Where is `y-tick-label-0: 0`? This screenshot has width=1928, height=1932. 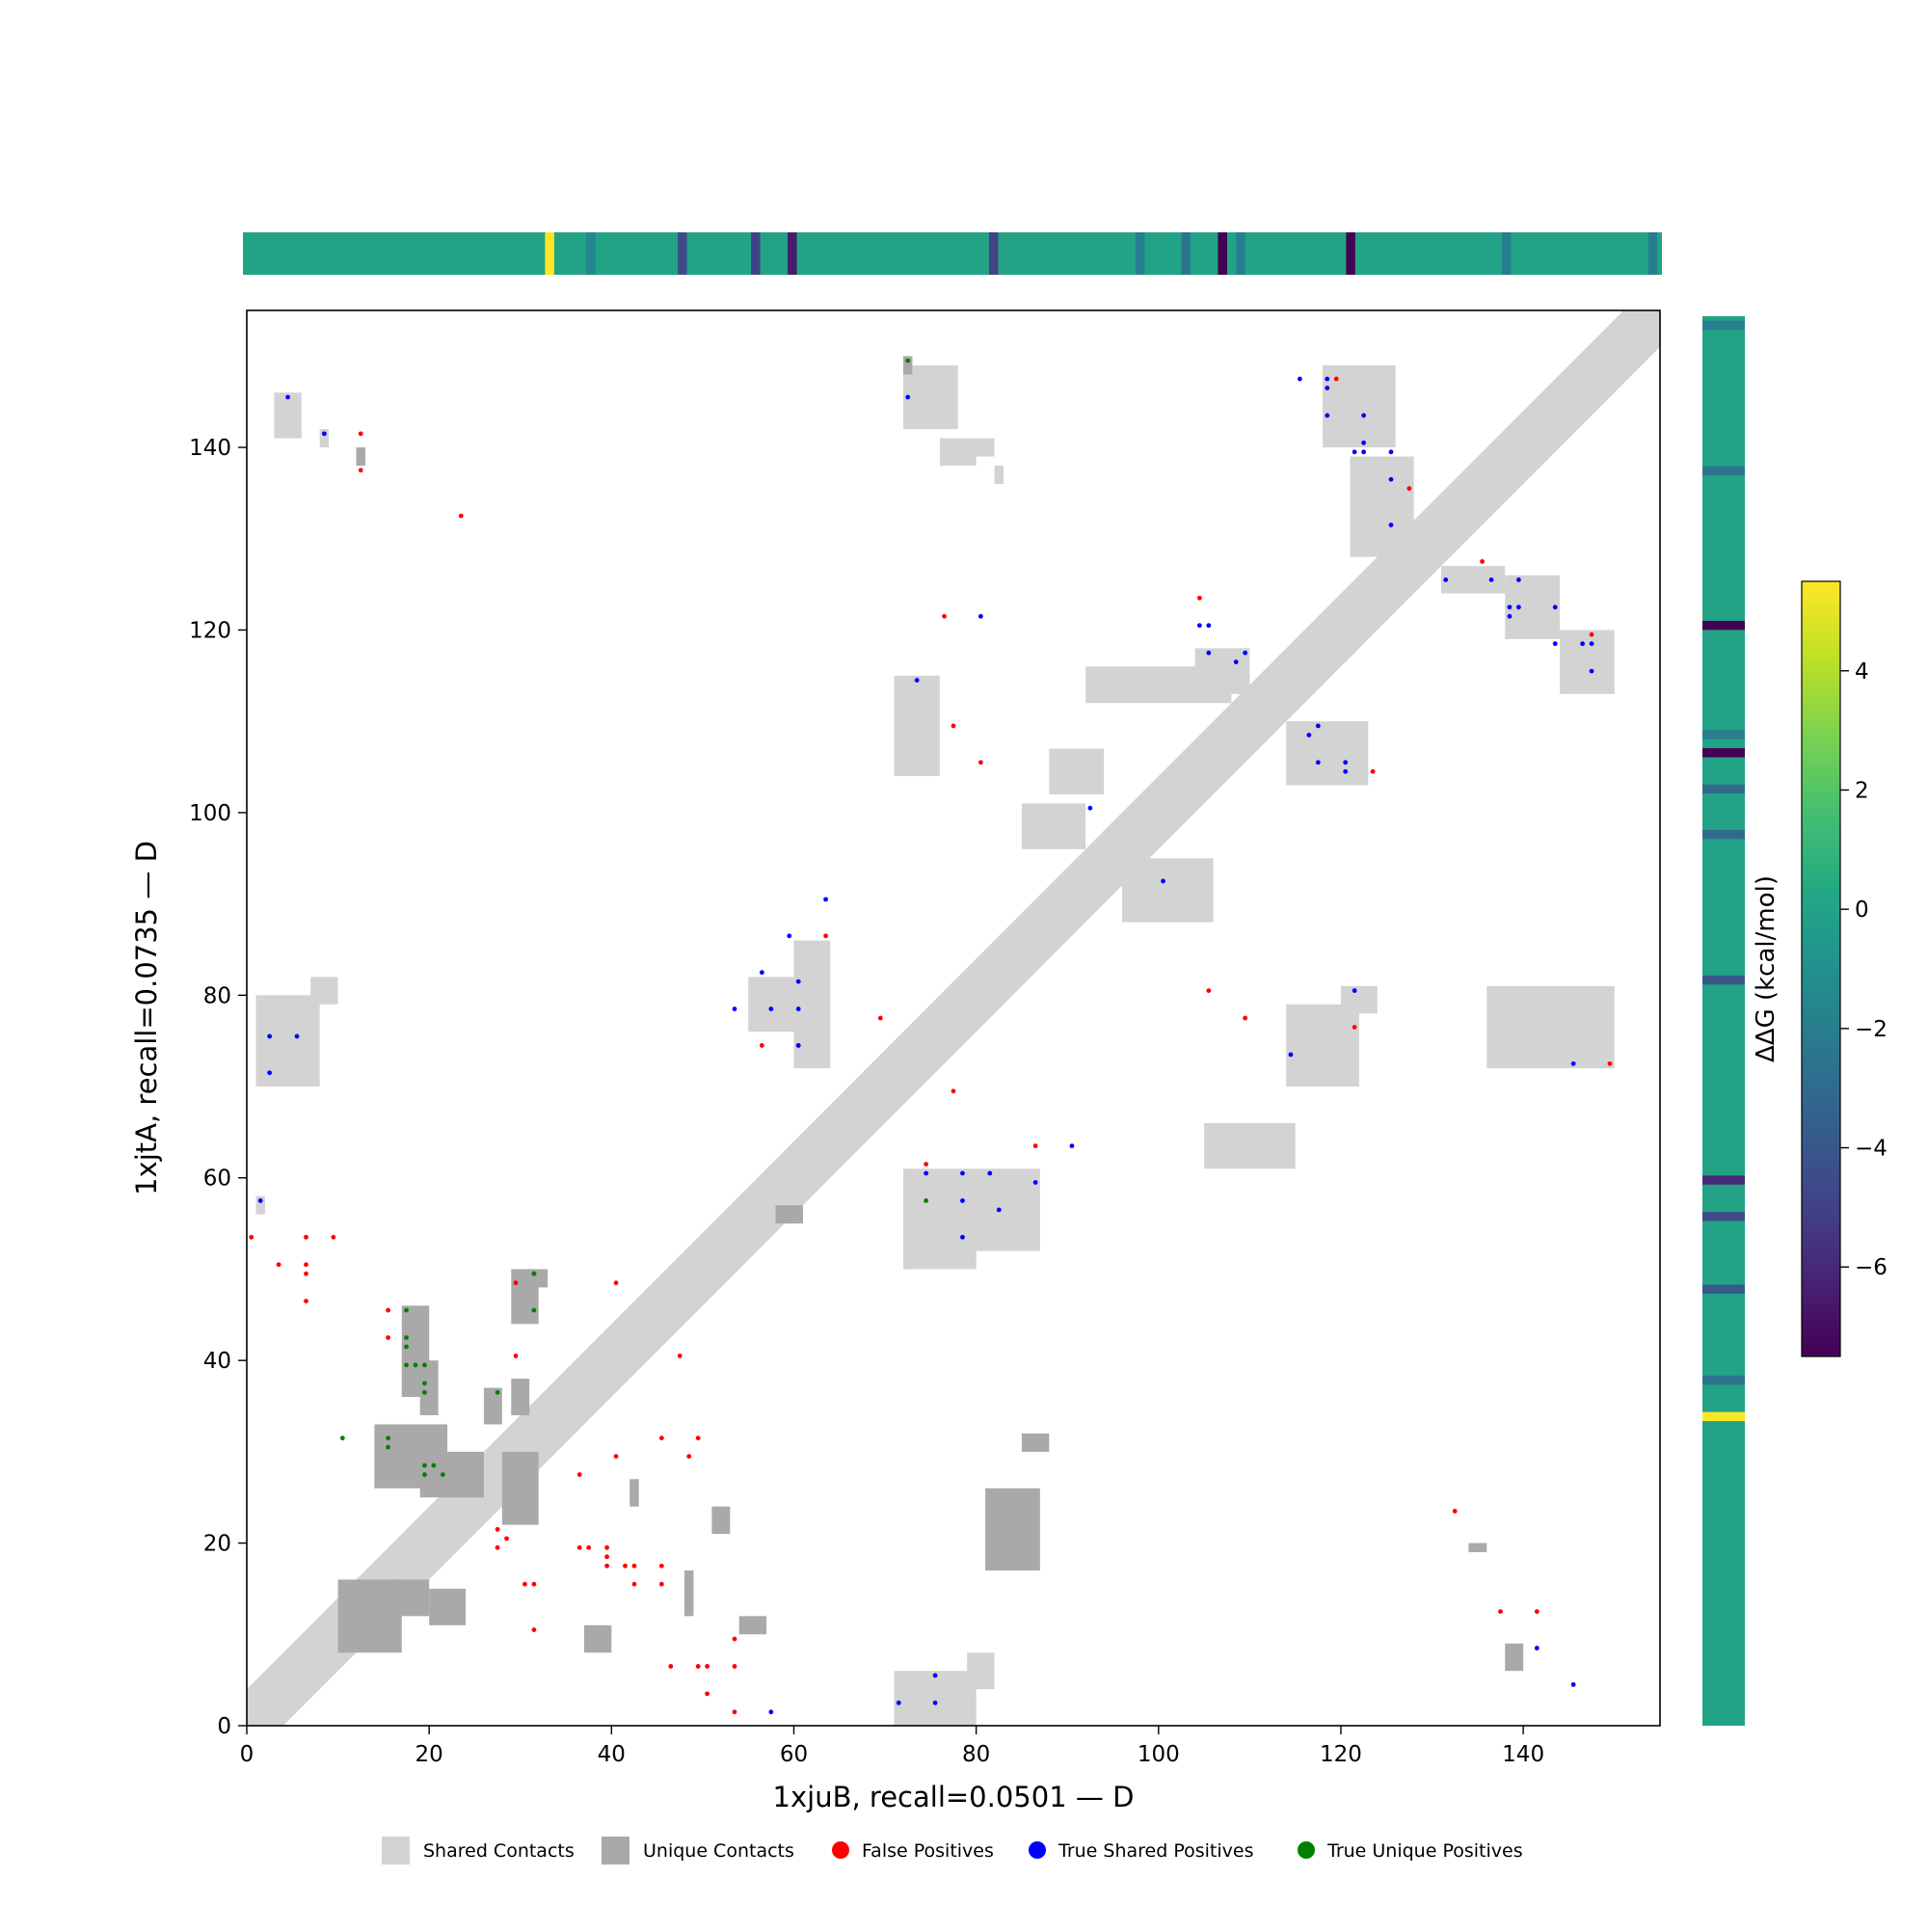
y-tick-label-0: 0 is located at coordinates (224, 1726).